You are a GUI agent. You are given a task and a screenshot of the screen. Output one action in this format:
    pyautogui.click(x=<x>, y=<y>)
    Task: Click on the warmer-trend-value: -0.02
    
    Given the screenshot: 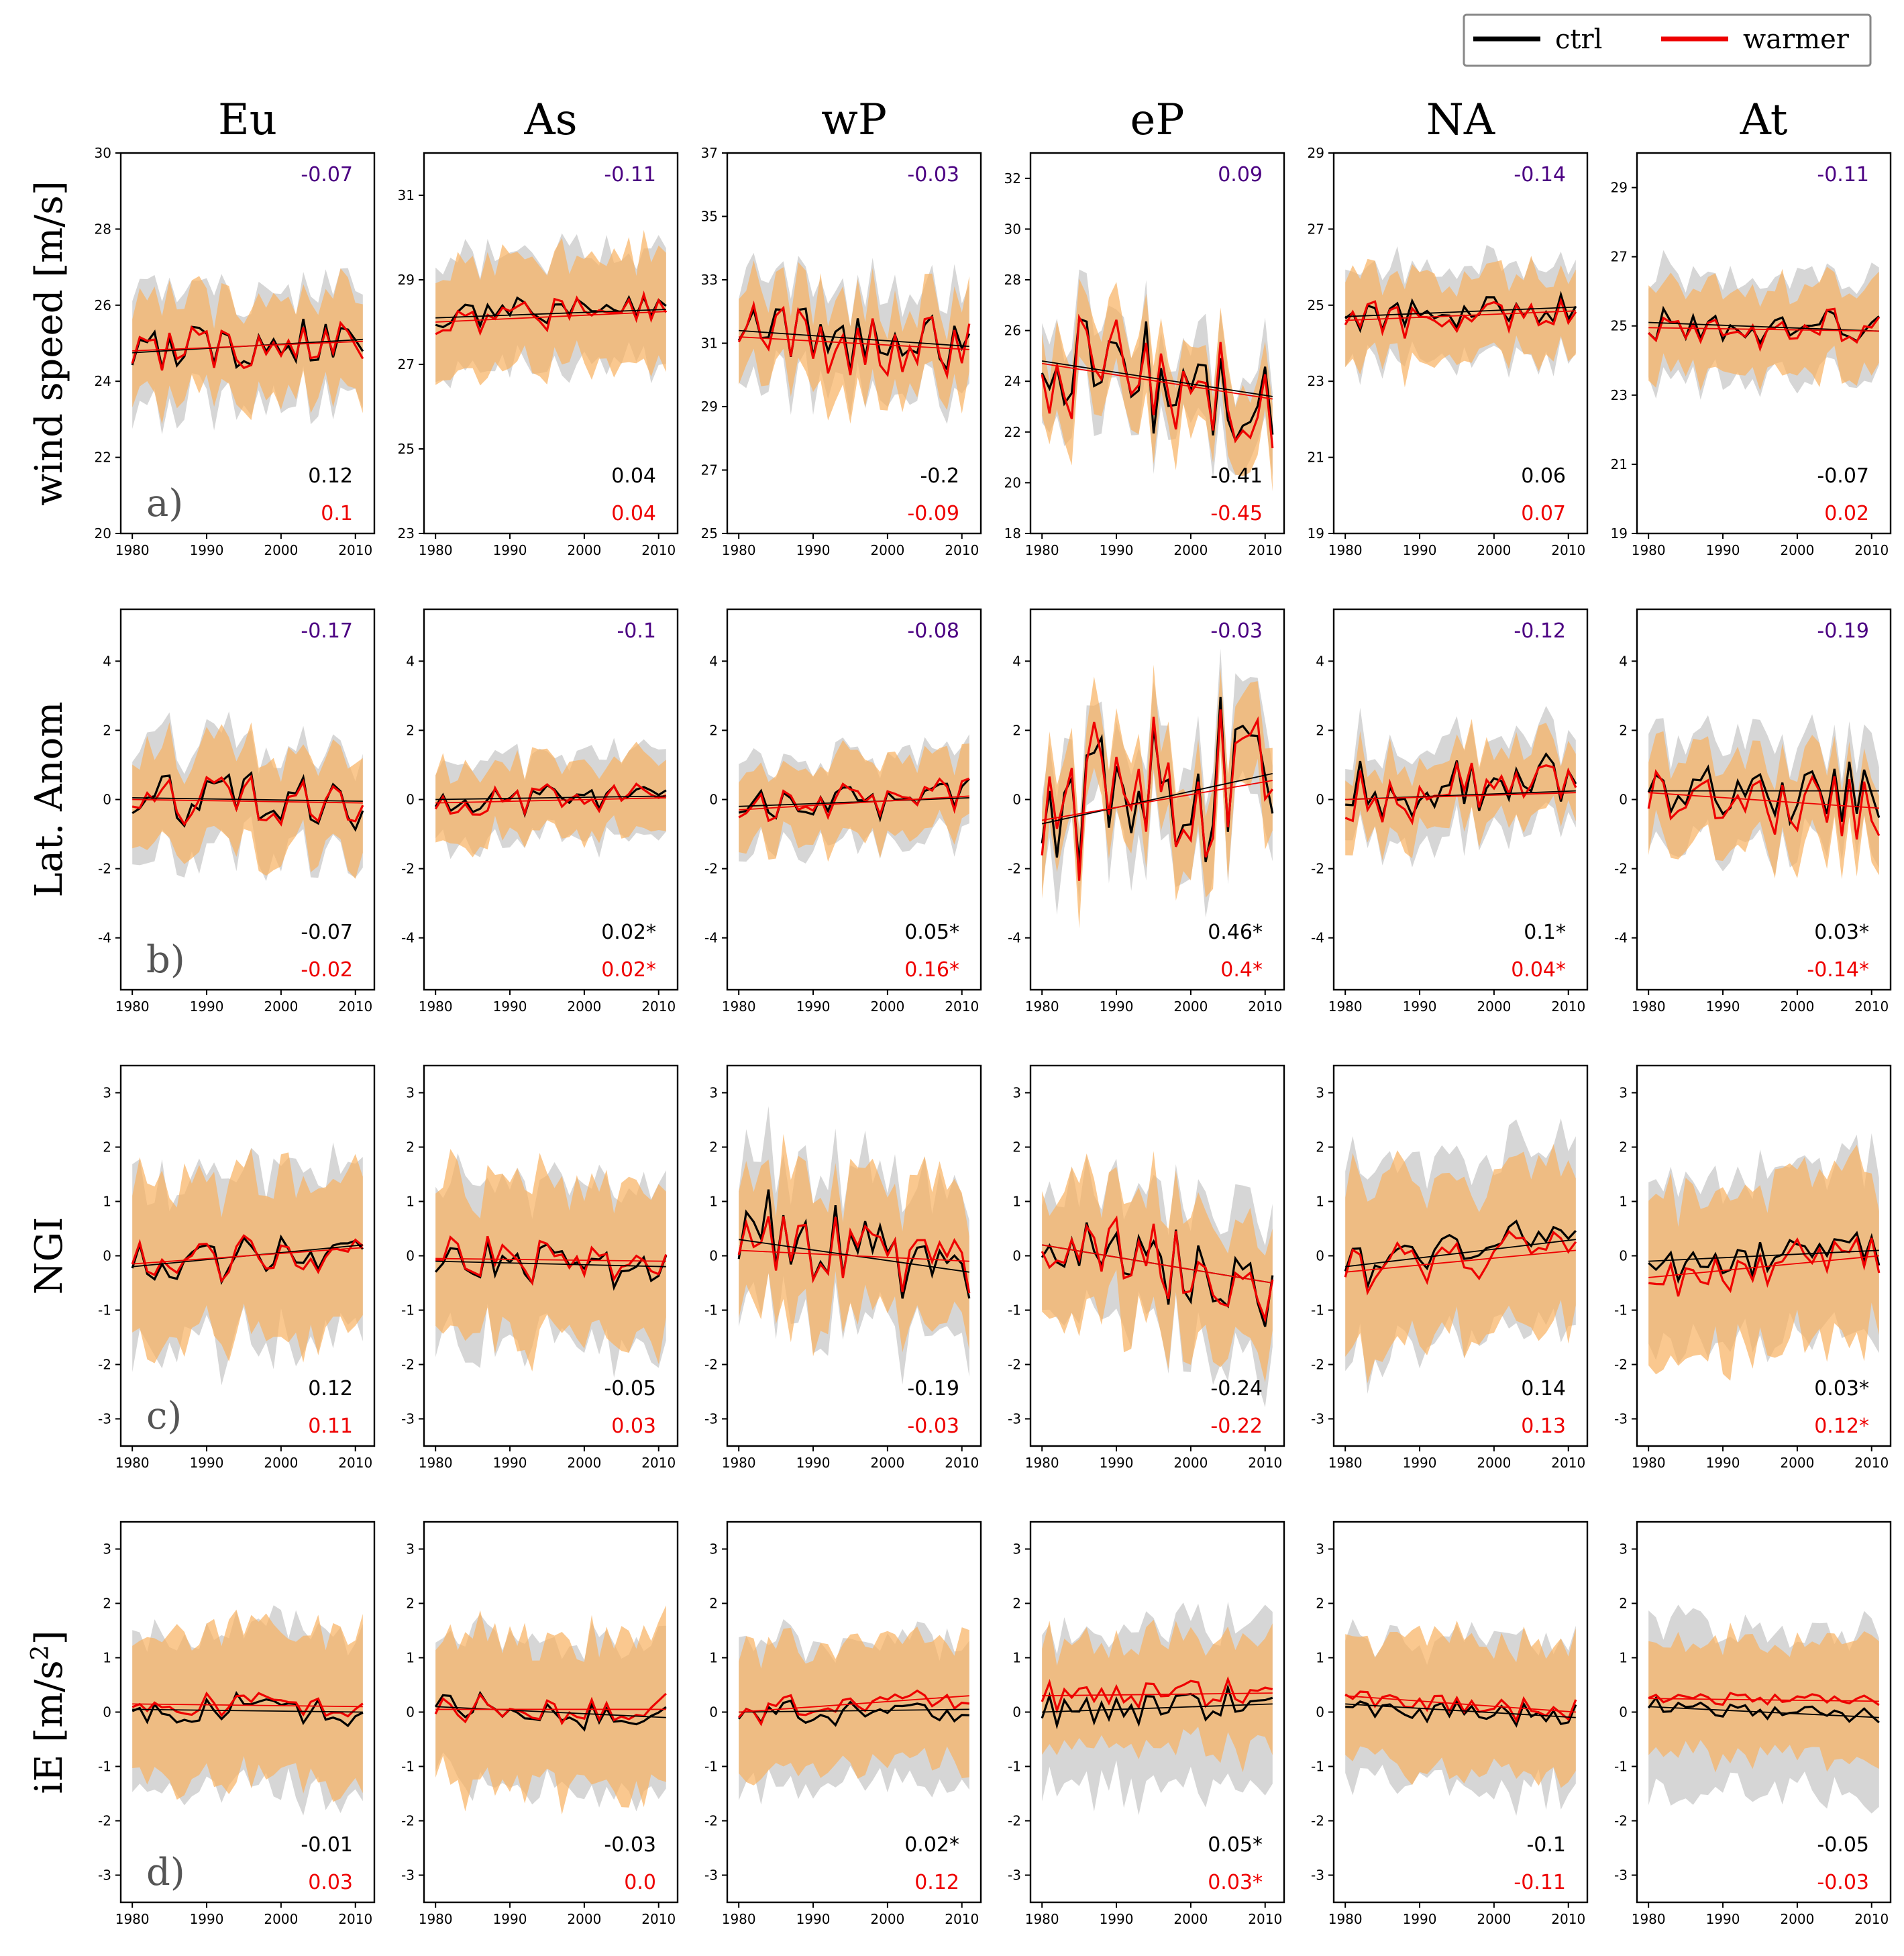 What is the action you would take?
    pyautogui.click(x=327, y=970)
    